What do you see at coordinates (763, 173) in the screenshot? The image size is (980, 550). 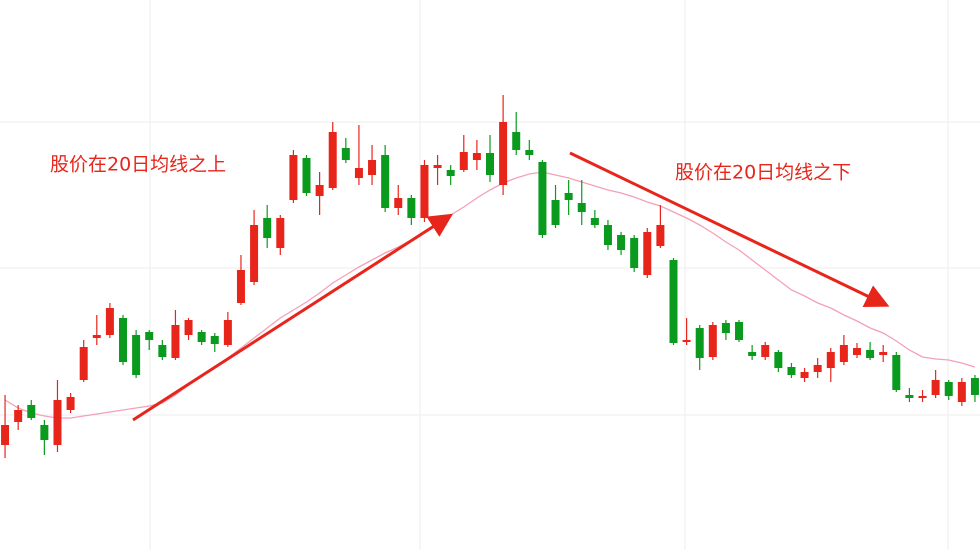 I see `annotation: 股价在20日均线之下` at bounding box center [763, 173].